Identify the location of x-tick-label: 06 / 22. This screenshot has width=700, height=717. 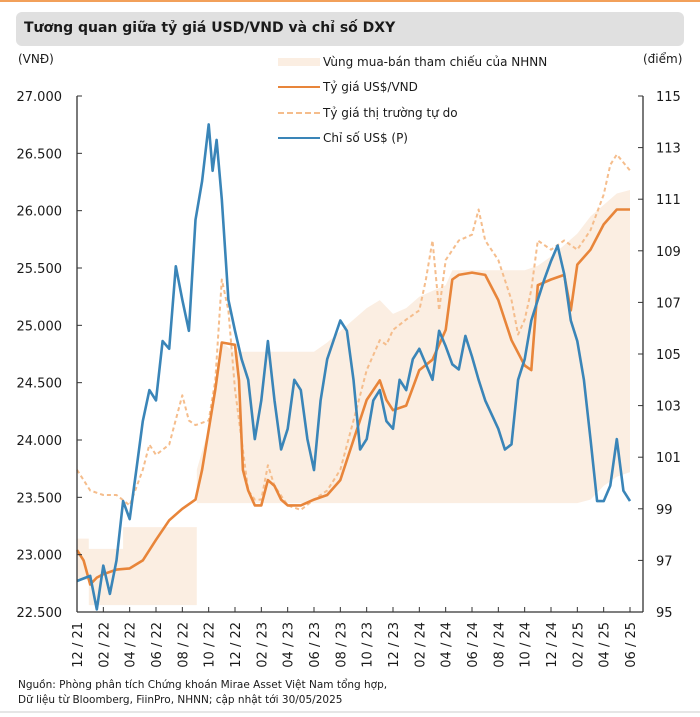
(157, 645).